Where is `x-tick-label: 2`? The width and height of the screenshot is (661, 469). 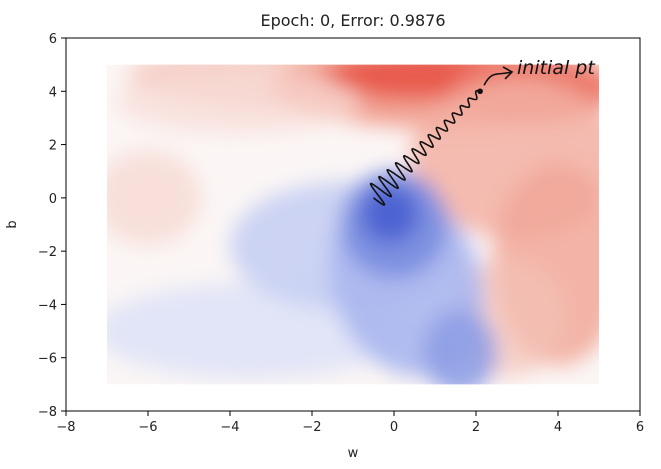
x-tick-label: 2 is located at coordinates (476, 427).